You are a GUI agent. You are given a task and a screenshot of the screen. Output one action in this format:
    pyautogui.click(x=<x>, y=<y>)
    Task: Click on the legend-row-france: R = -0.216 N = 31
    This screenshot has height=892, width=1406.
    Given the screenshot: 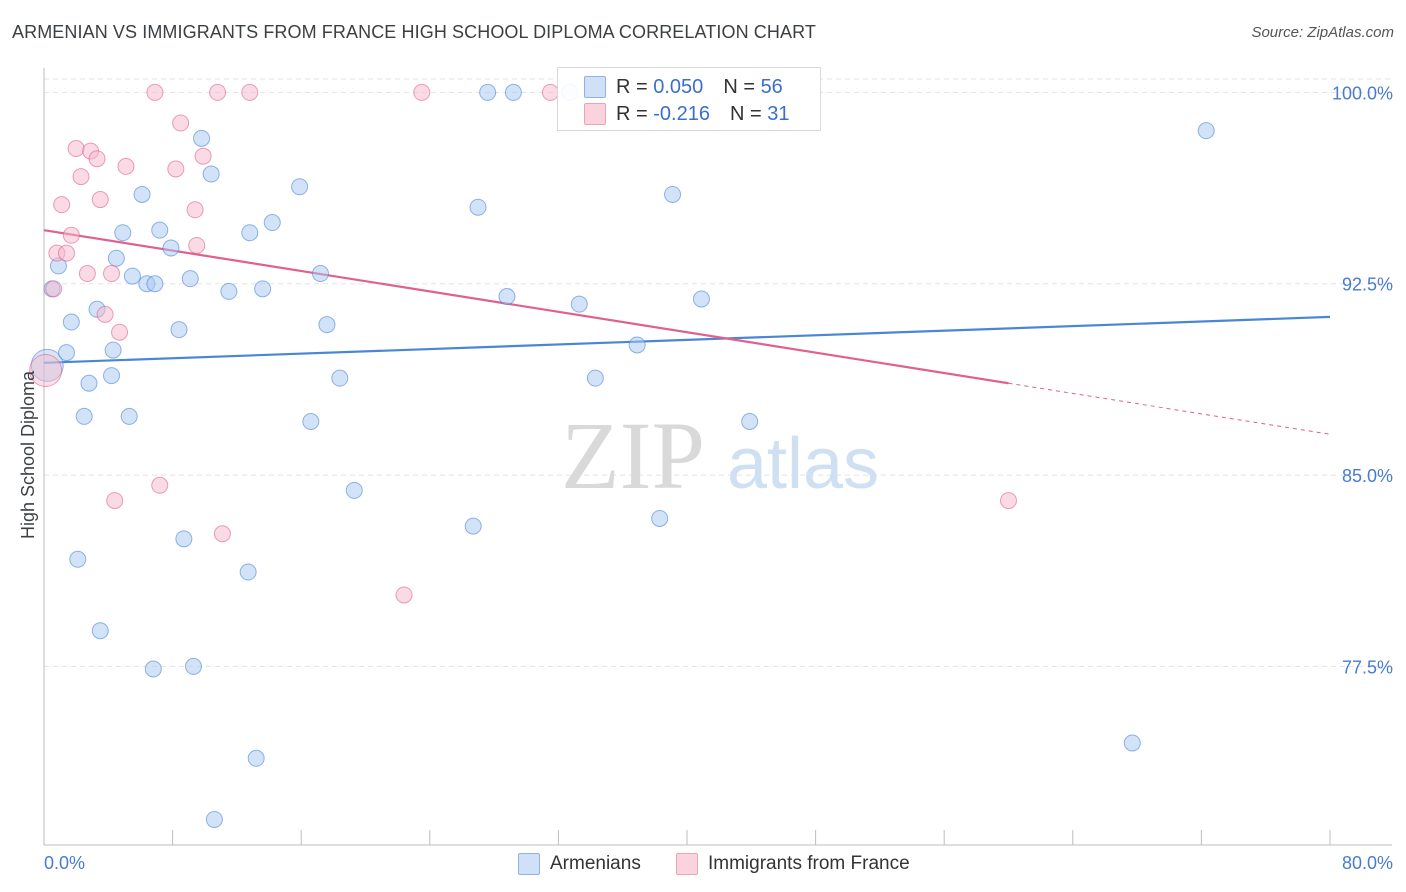 What is the action you would take?
    pyautogui.click(x=702, y=114)
    